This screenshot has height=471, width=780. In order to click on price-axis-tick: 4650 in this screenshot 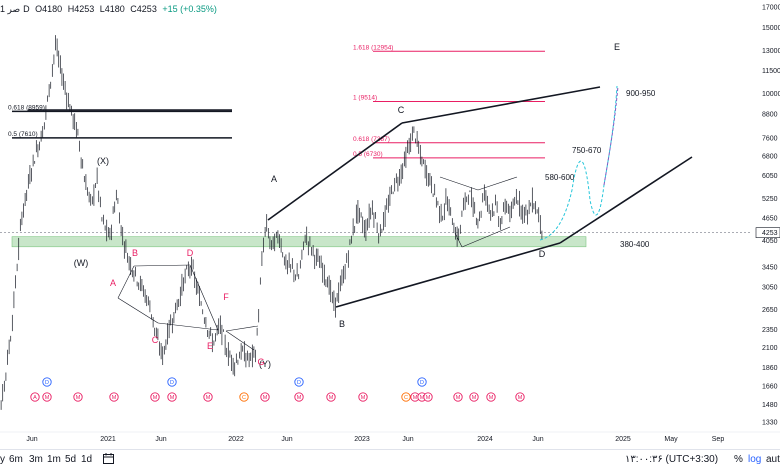, I will do `click(770, 219)`.